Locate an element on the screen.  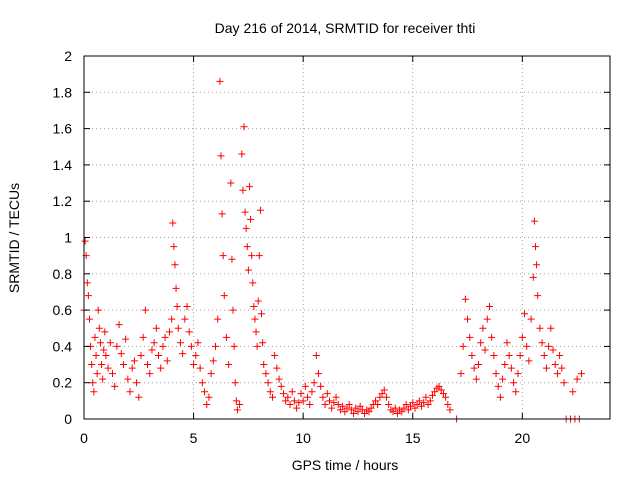
y-tick-label: 1 is located at coordinates (68, 238).